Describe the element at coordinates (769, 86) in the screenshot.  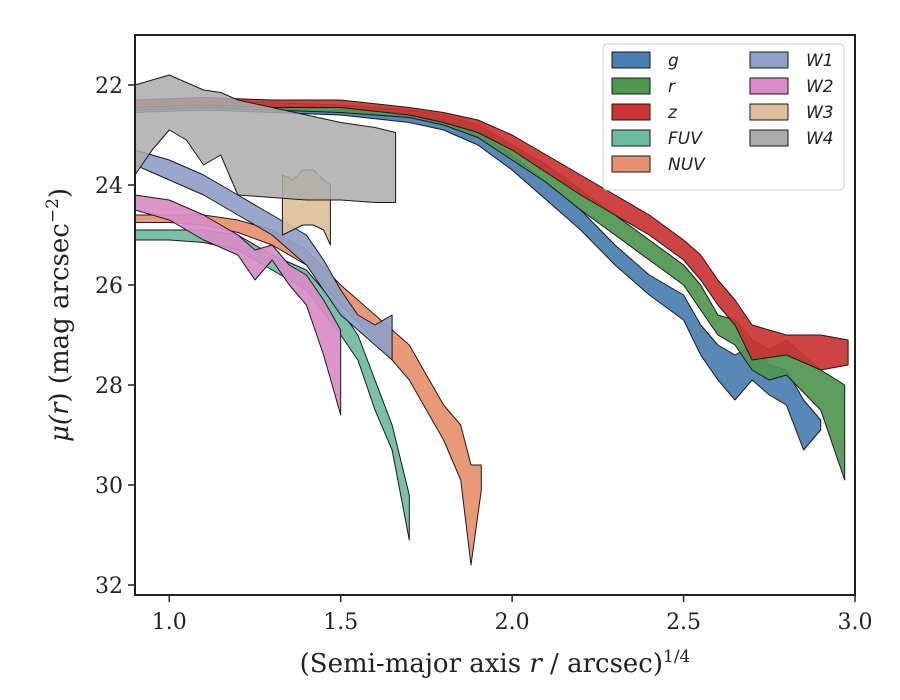
I see `legend-swatch-w2` at that location.